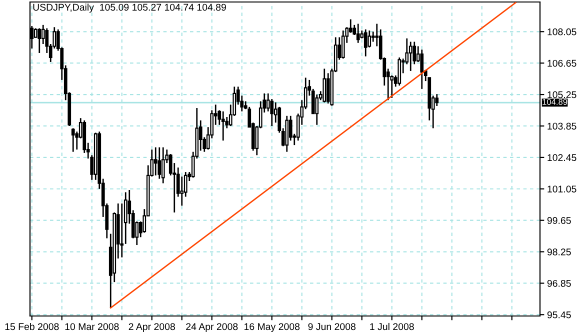 This screenshot has height=336, width=584. What do you see at coordinates (562, 63) in the screenshot?
I see `y-tick-label: 106.65` at bounding box center [562, 63].